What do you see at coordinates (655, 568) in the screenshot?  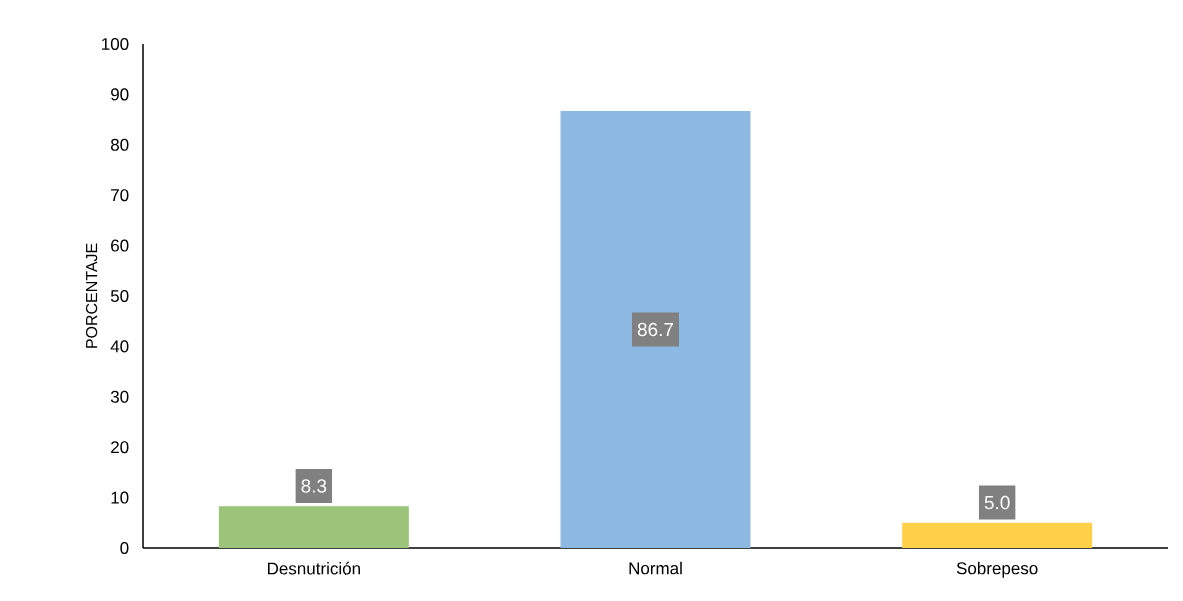 I see `x-tick-label: Normal` at bounding box center [655, 568].